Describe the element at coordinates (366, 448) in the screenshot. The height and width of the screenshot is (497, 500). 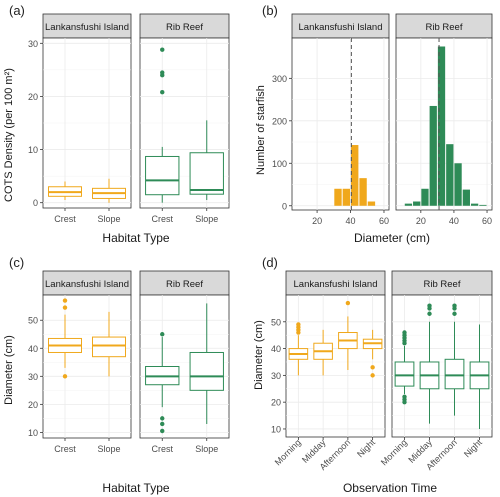
I see `x-tick-label: Night` at that location.